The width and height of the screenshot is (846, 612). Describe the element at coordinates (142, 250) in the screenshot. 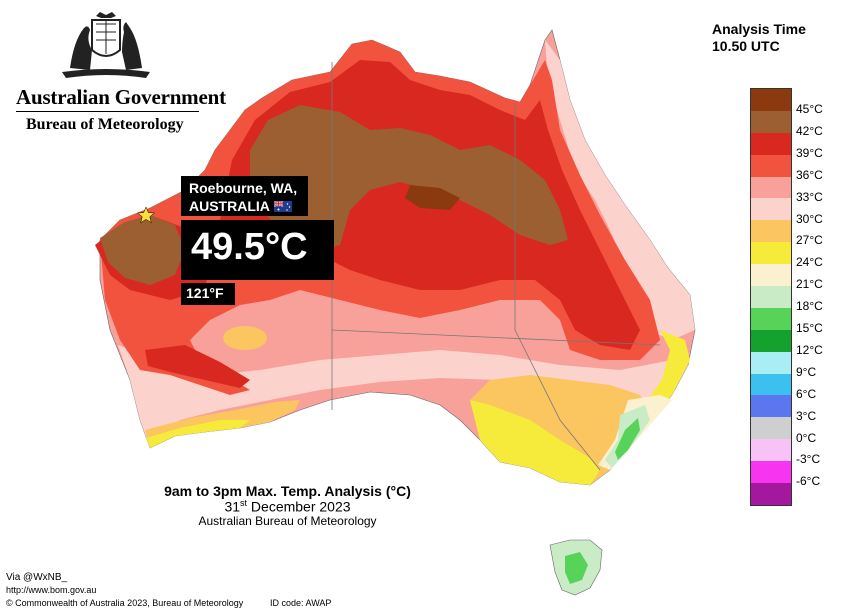

I see `band-42-west` at that location.